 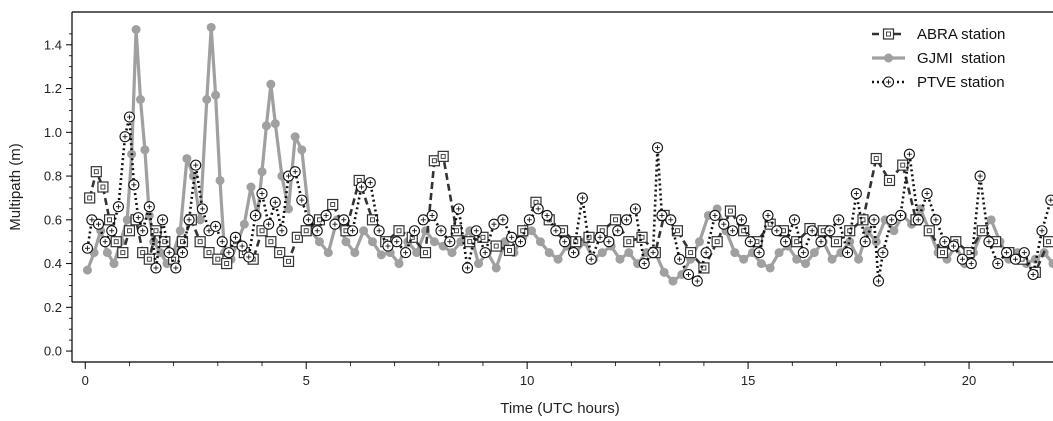 I want to click on y-tick-label: 1.4, so click(x=53, y=44).